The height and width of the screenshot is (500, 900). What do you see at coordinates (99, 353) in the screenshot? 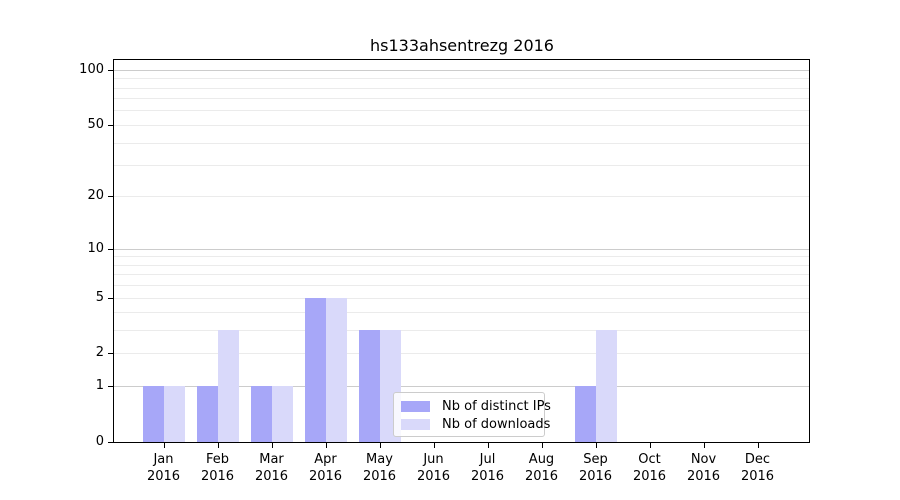
I see `y-tick-label-2: 2` at bounding box center [99, 353].